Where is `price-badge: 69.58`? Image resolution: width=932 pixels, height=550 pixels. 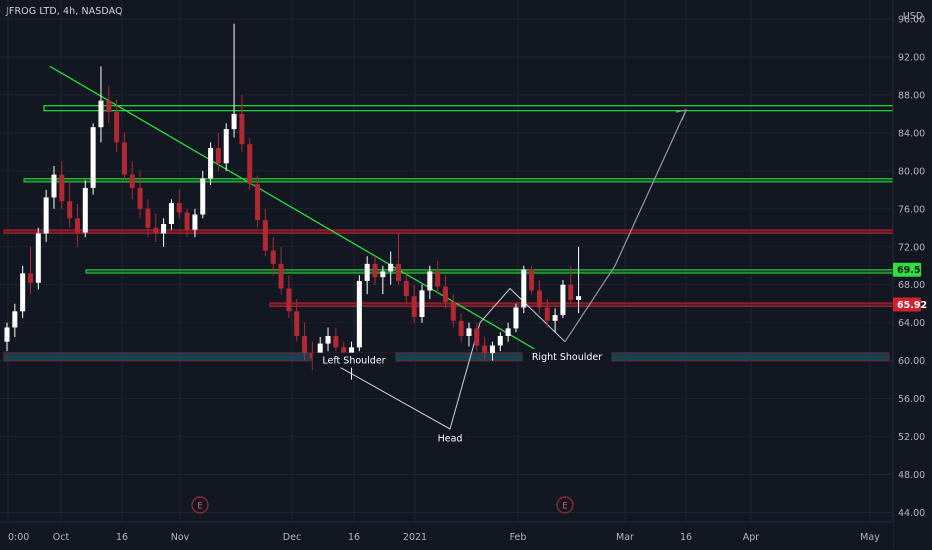 price-badge: 69.58 is located at coordinates (910, 269).